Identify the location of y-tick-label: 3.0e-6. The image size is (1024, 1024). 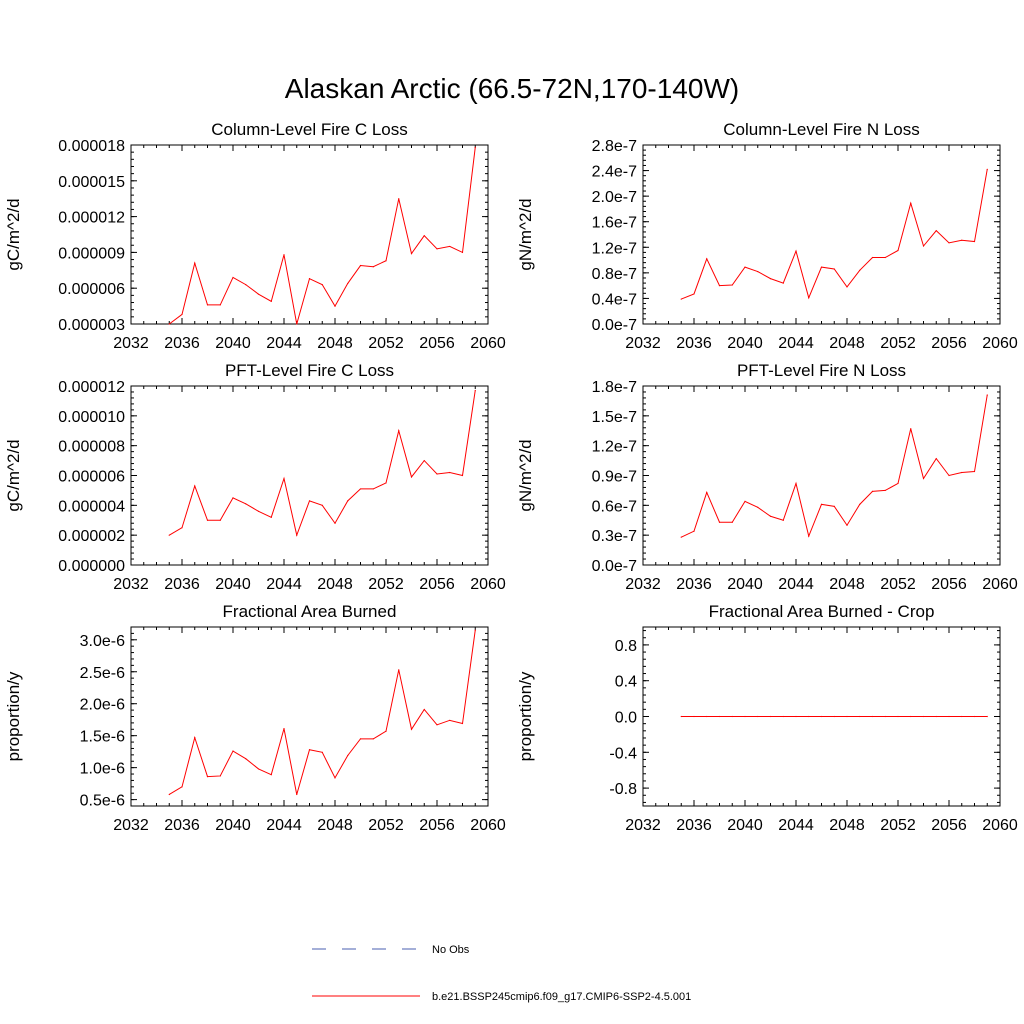
(102, 641).